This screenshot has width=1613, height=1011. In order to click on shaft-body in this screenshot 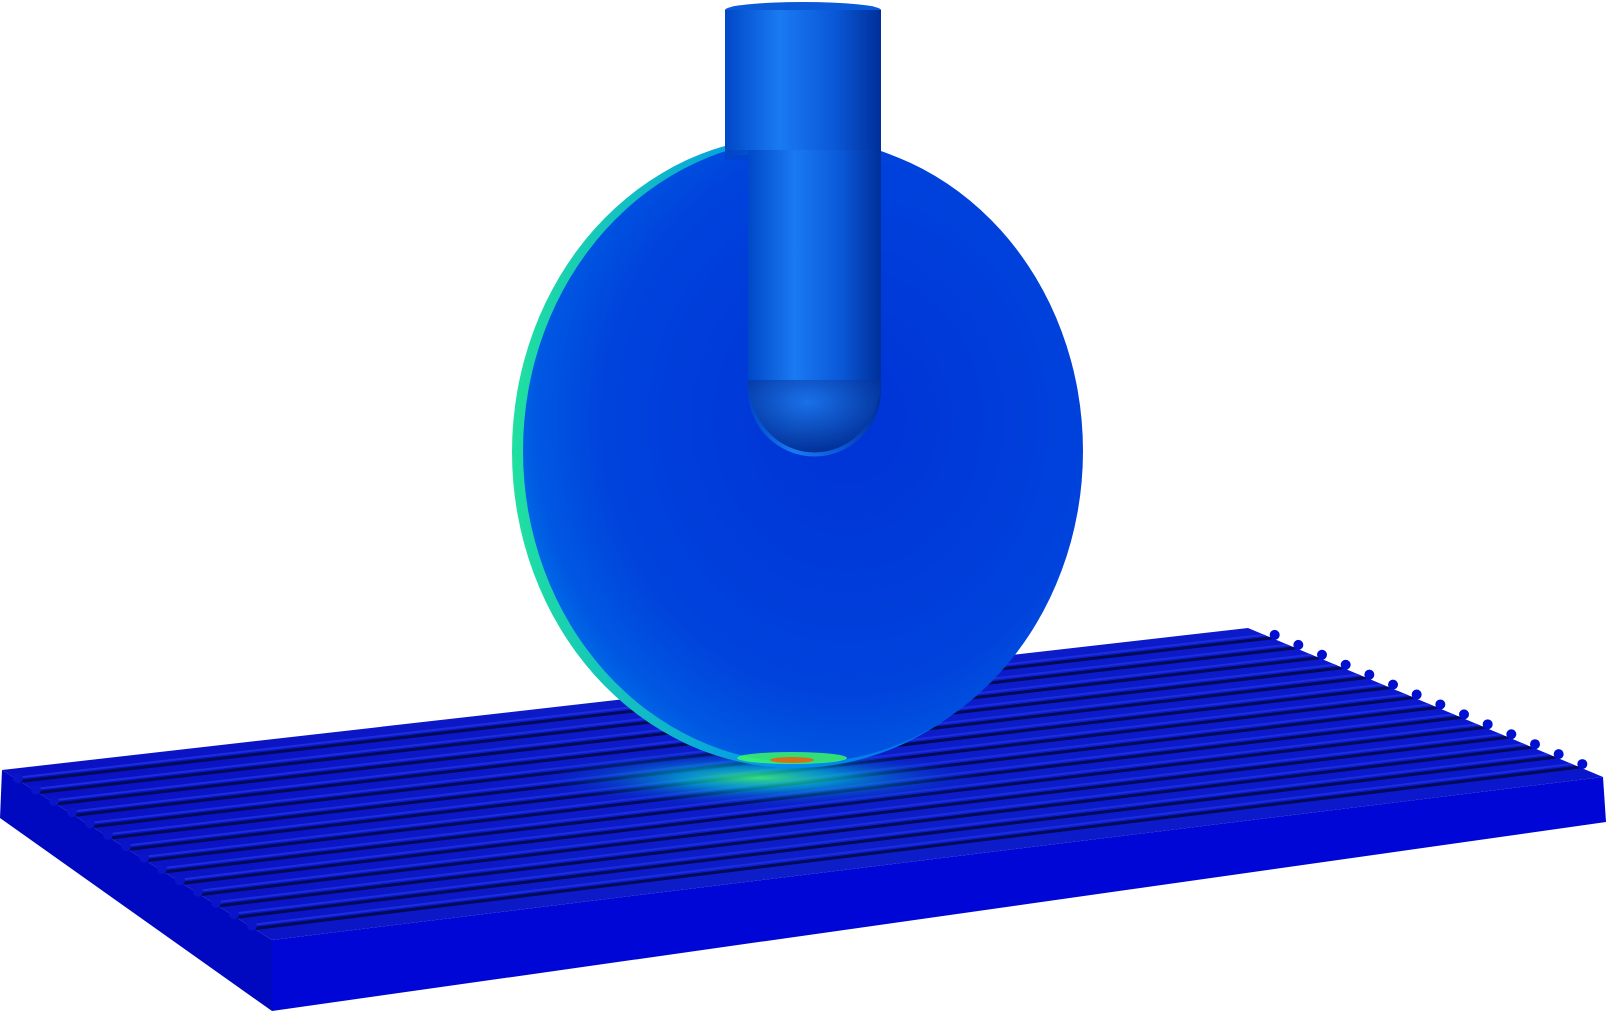, I will do `click(803, 82)`.